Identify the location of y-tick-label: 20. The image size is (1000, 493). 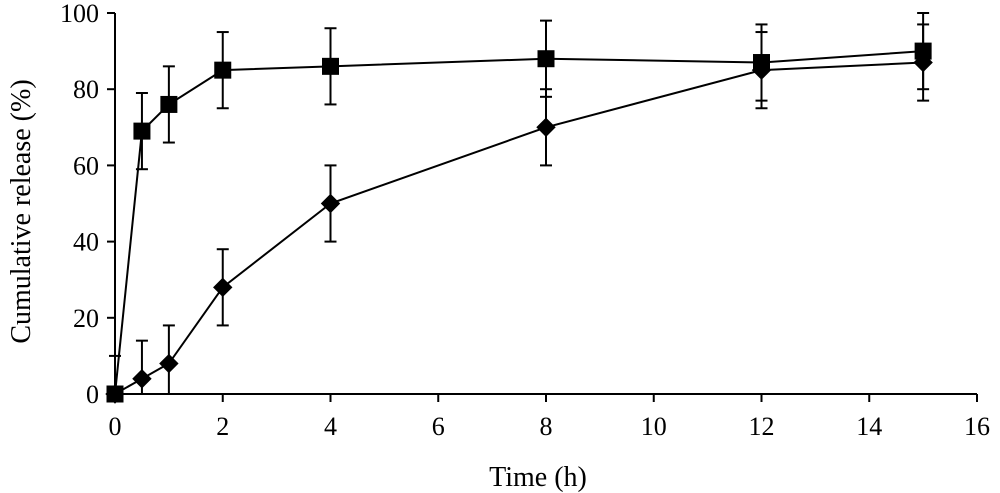
(86, 318).